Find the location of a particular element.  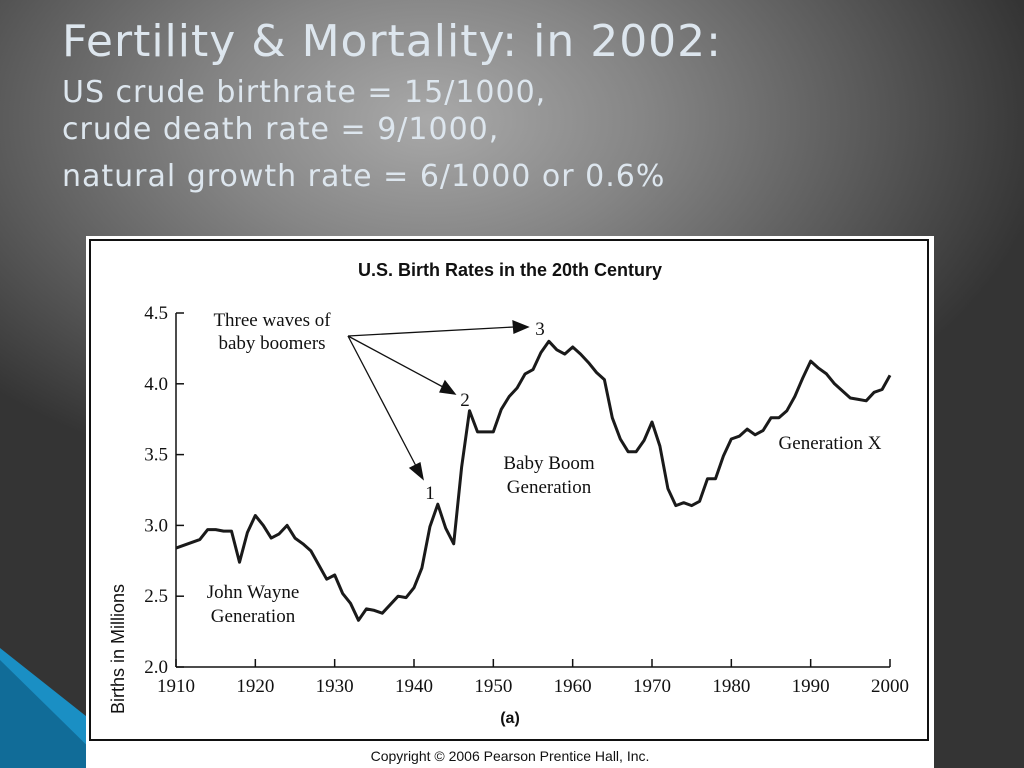

baby-boom-label-line1: Baby Boom is located at coordinates (549, 463).